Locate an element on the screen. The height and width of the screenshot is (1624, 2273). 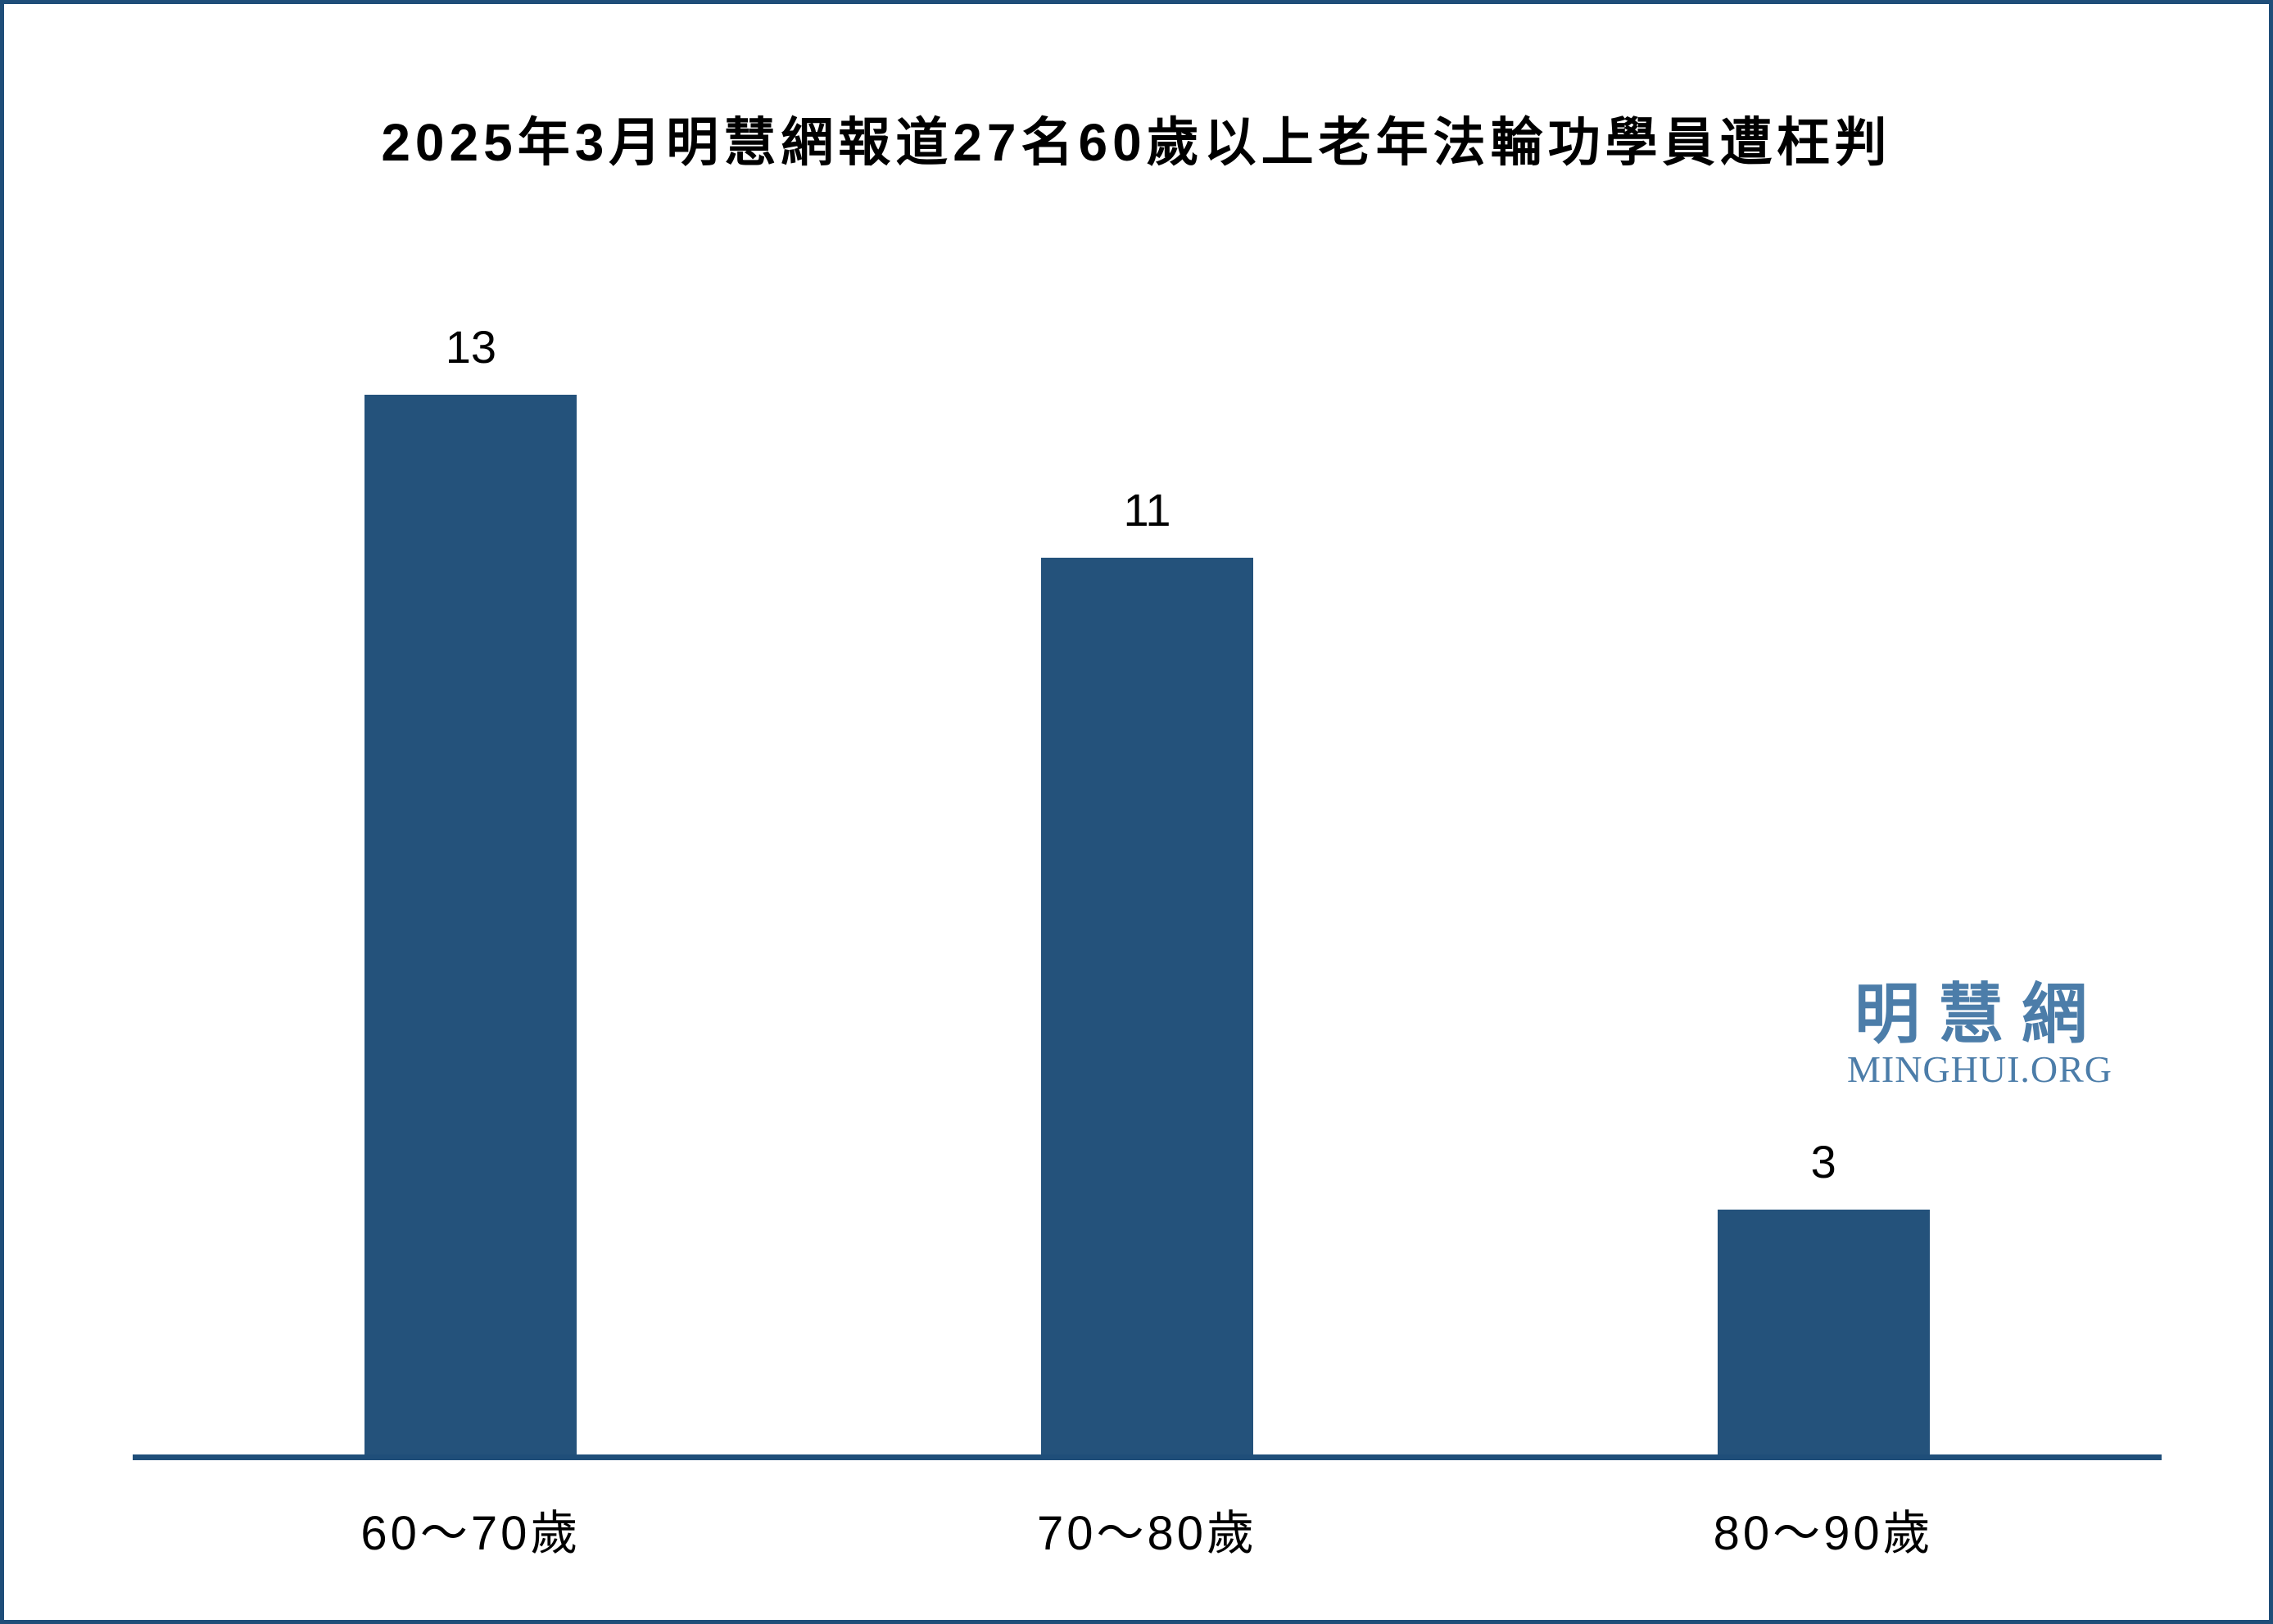
x-axis-category-label: 70～80歲 is located at coordinates (1147, 1533).